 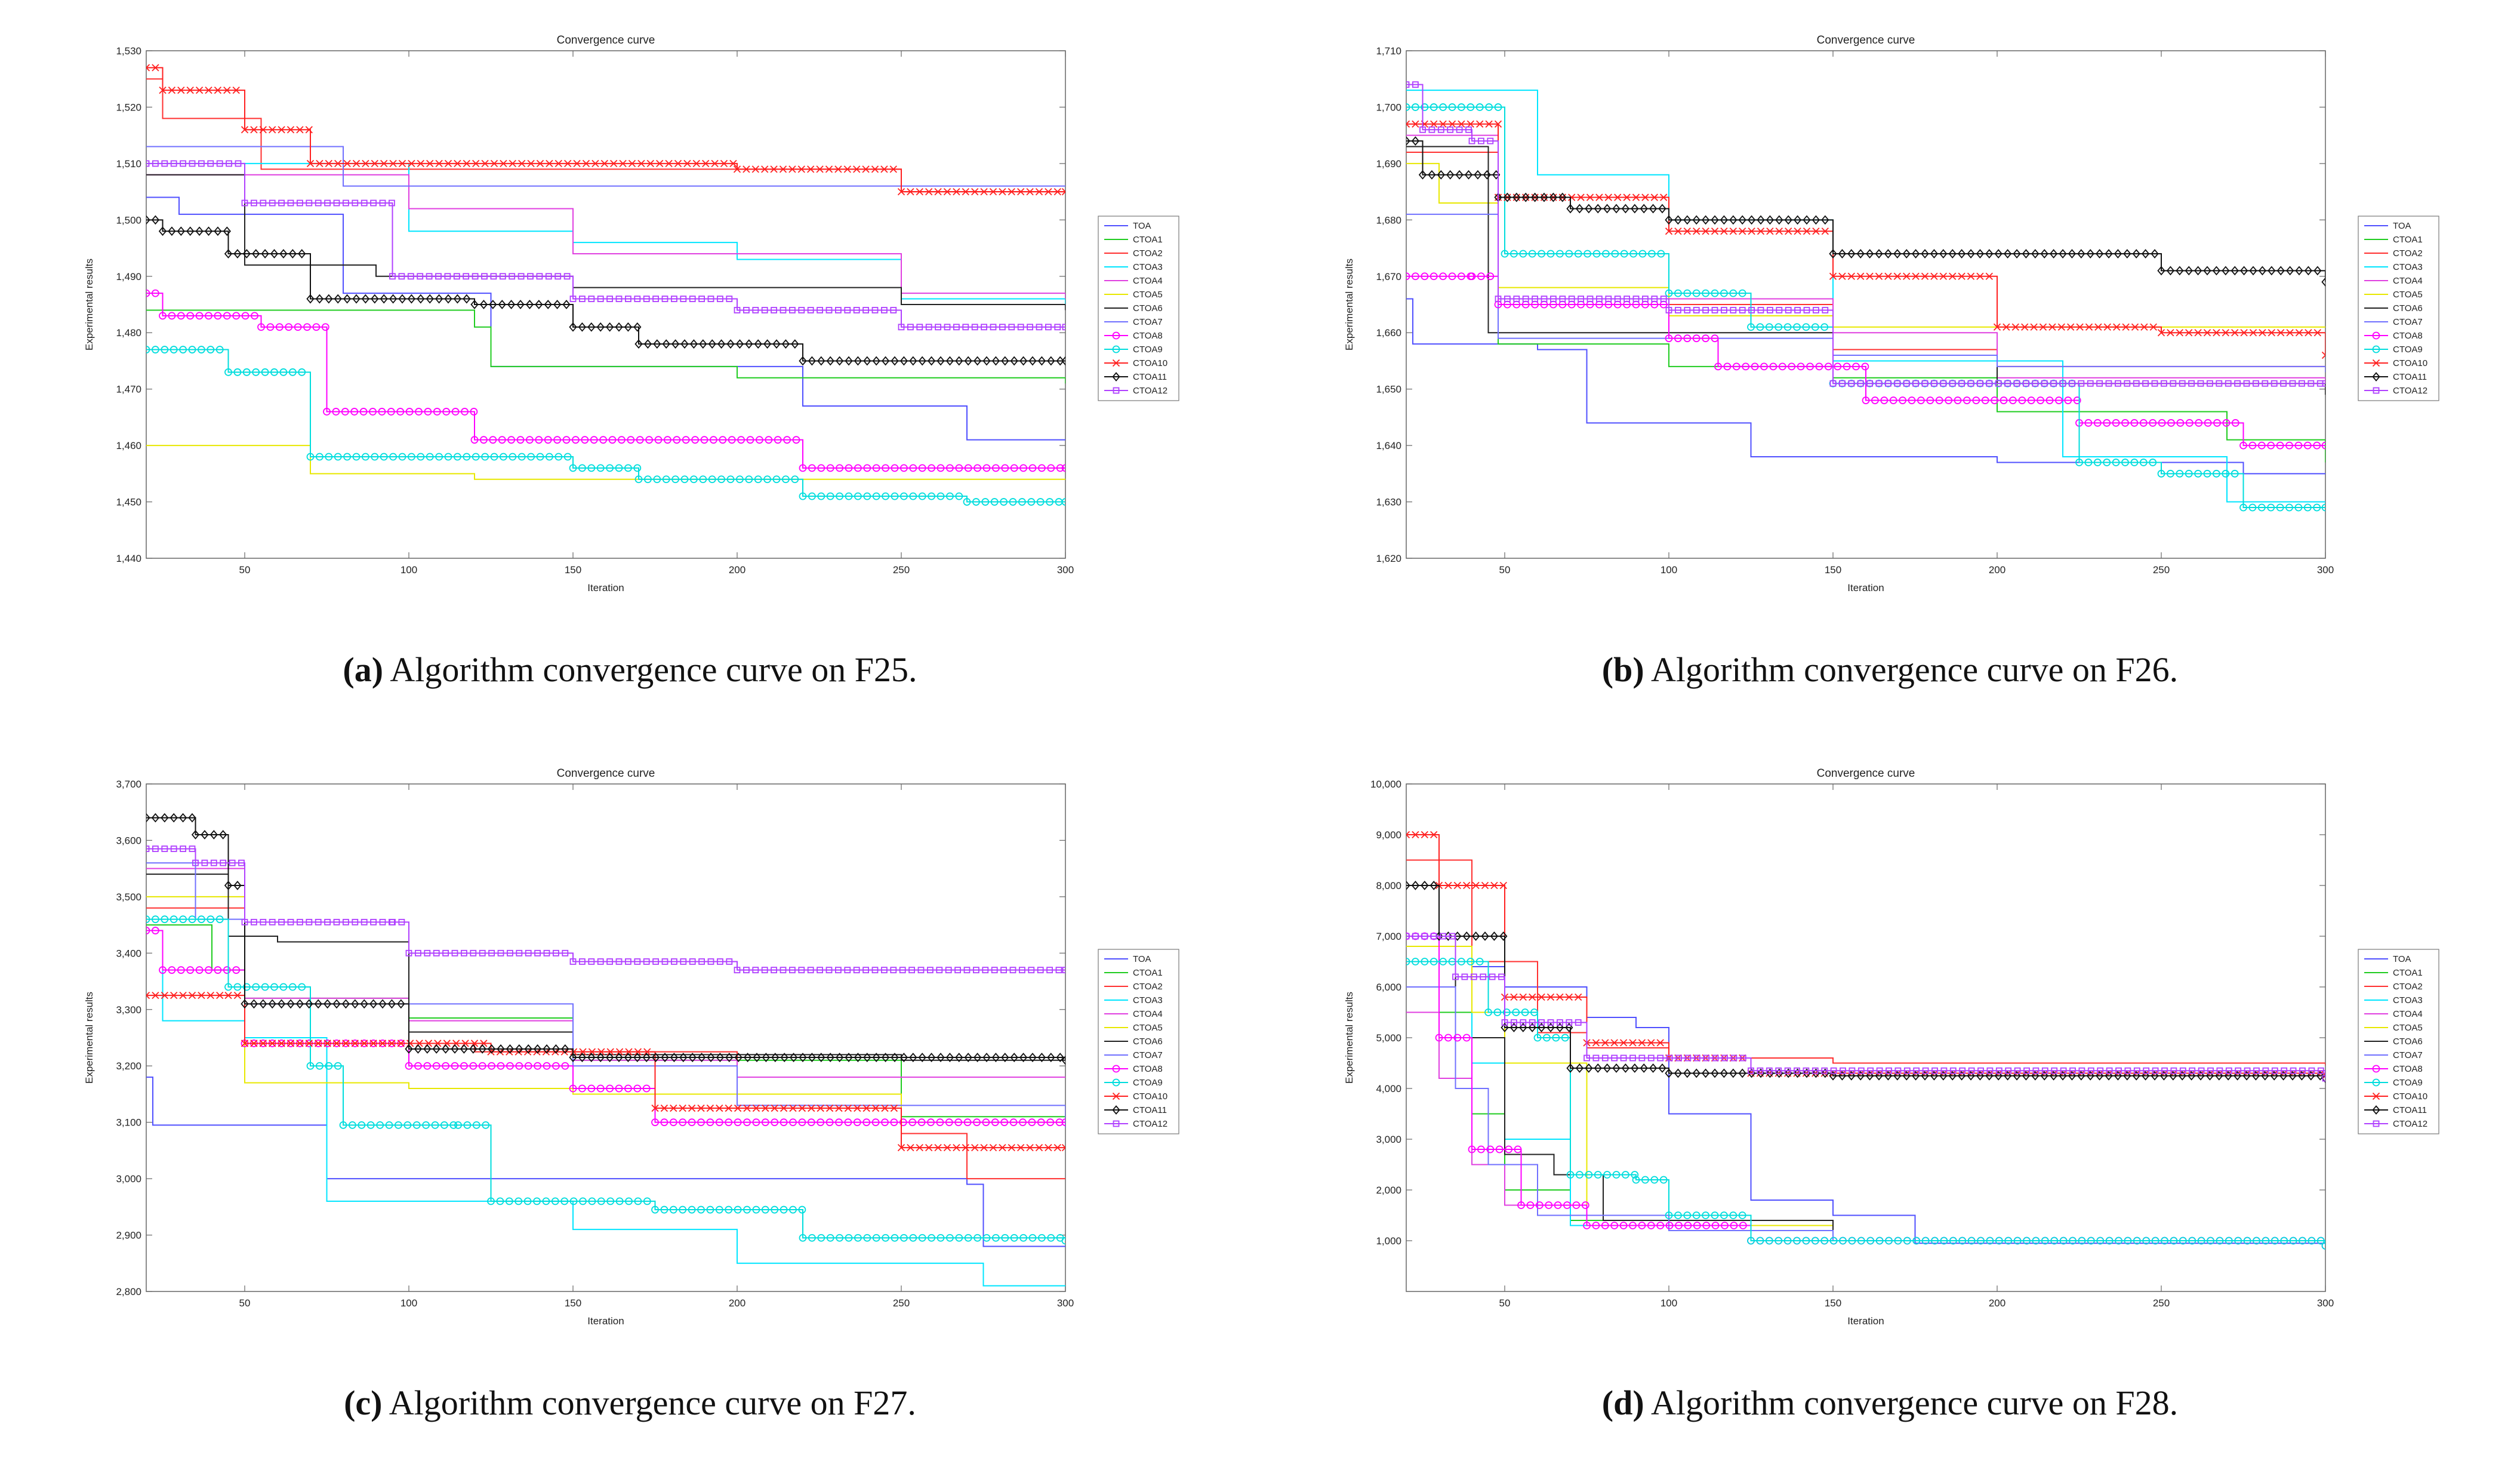 I want to click on chart-title: Convergence curve, so click(x=606, y=40).